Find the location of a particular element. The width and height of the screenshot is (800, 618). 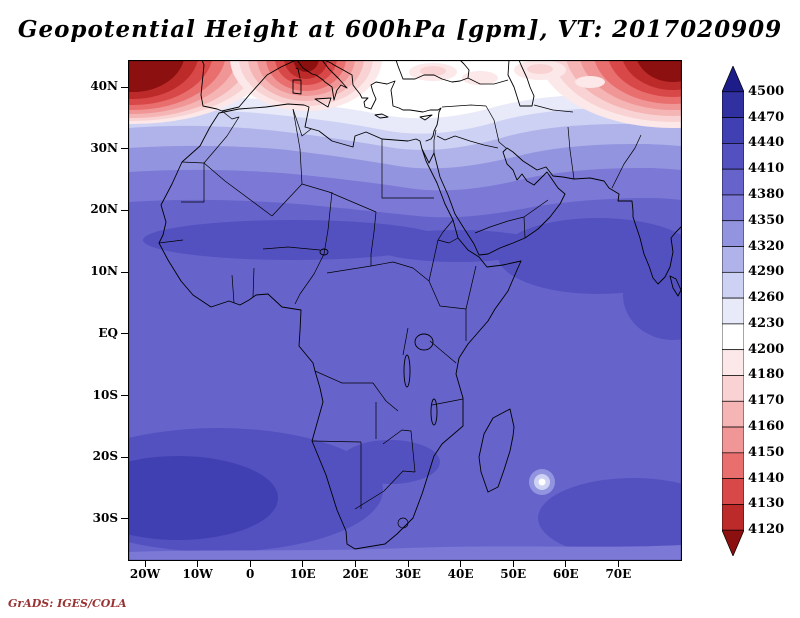

colorbar-tick-label: 4380 is located at coordinates (766, 194).